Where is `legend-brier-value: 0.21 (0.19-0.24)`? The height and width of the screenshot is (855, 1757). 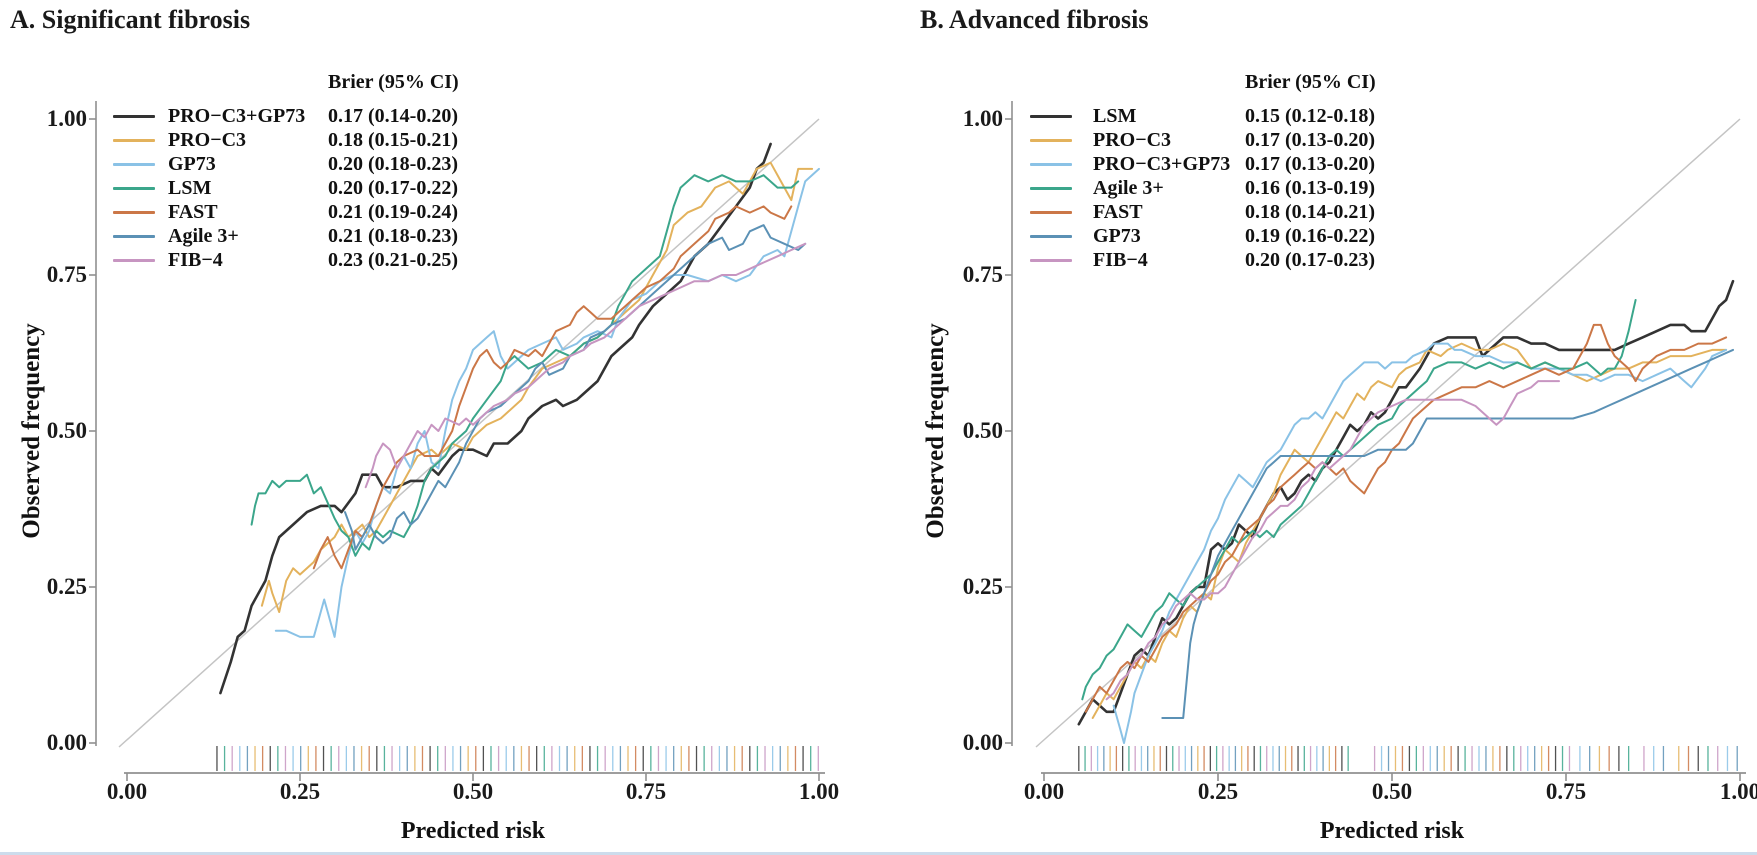
legend-brier-value: 0.21 (0.19-0.24) is located at coordinates (393, 212).